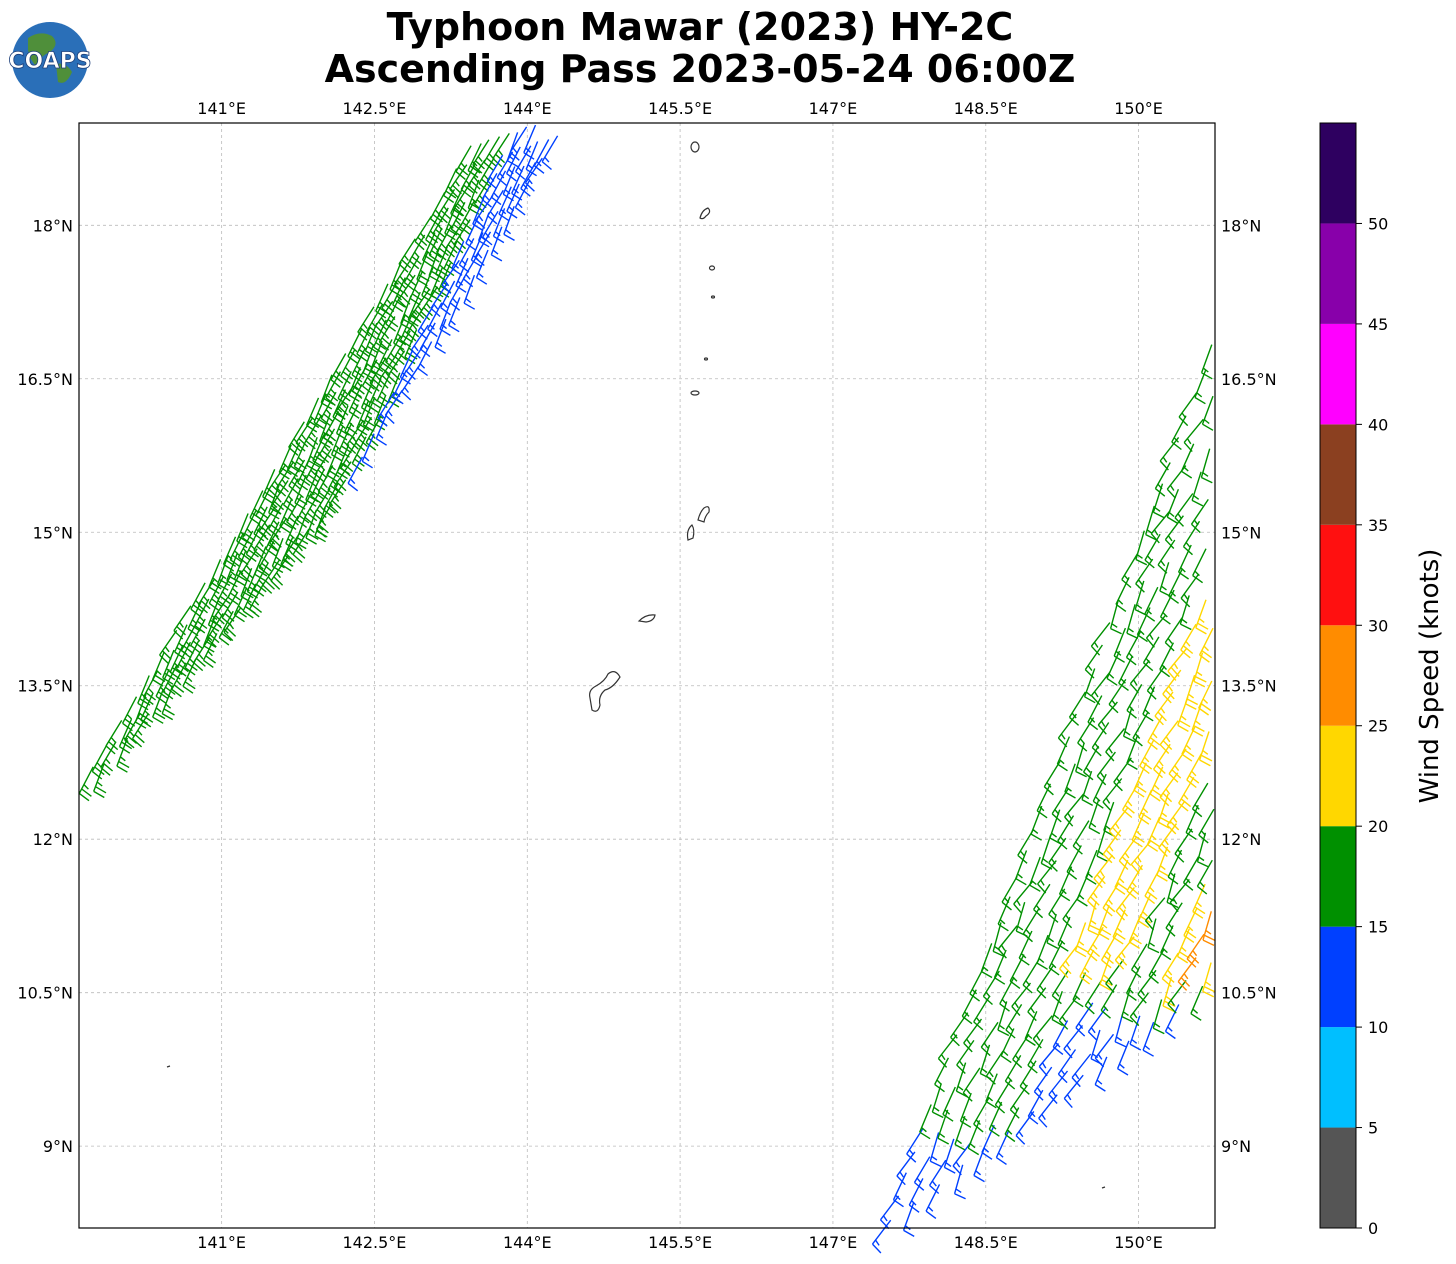 The width and height of the screenshot is (1456, 1264). Describe the element at coordinates (700, 27) in the screenshot. I see `chart-title-line1: Typhoon Mawar (2023) HY-2C` at that location.